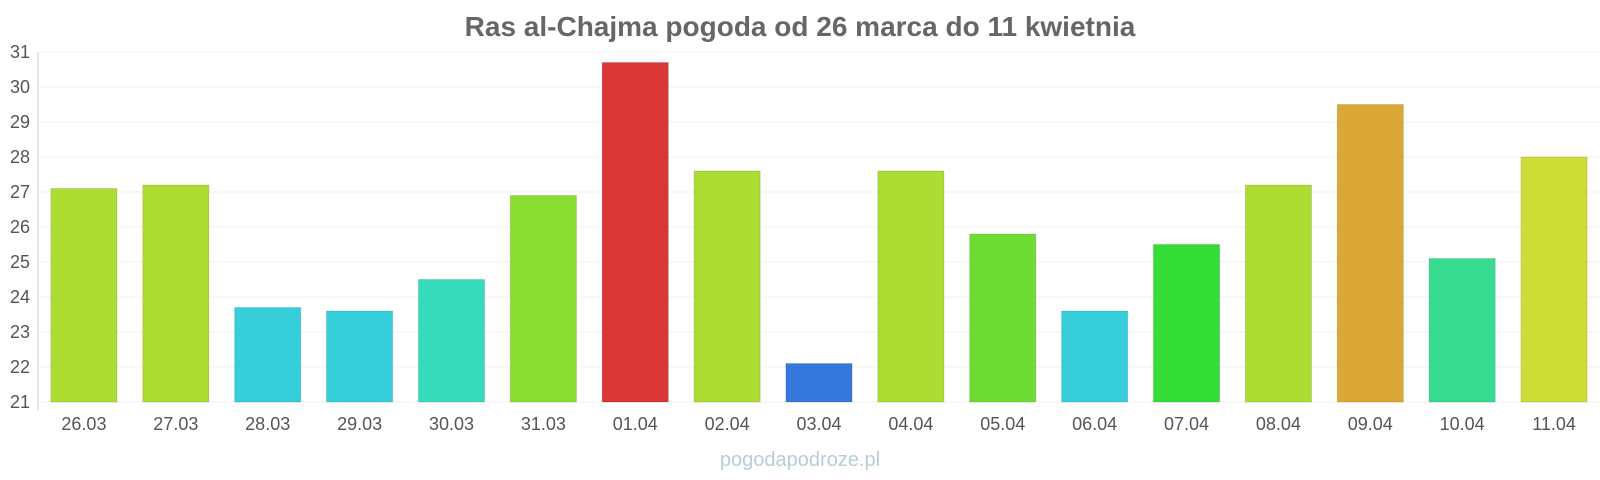 Image resolution: width=1600 pixels, height=480 pixels. Describe the element at coordinates (727, 286) in the screenshot. I see `bar-02.04` at that location.